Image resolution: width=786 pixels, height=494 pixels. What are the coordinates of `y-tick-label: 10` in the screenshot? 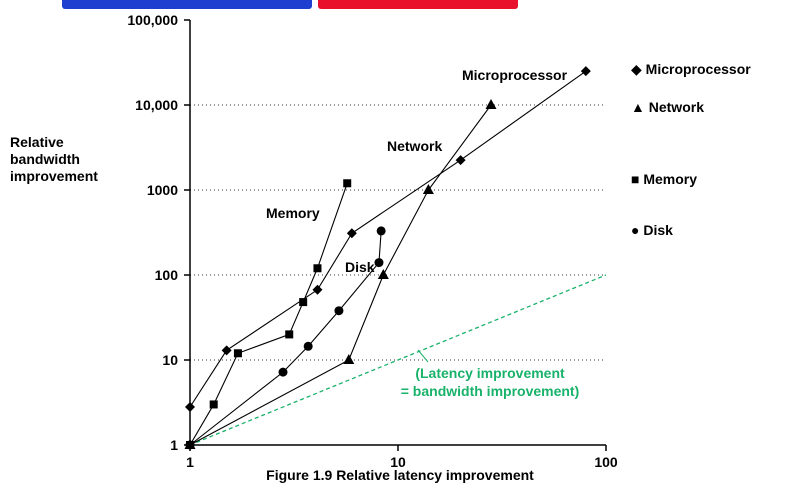 It's located at (170, 360).